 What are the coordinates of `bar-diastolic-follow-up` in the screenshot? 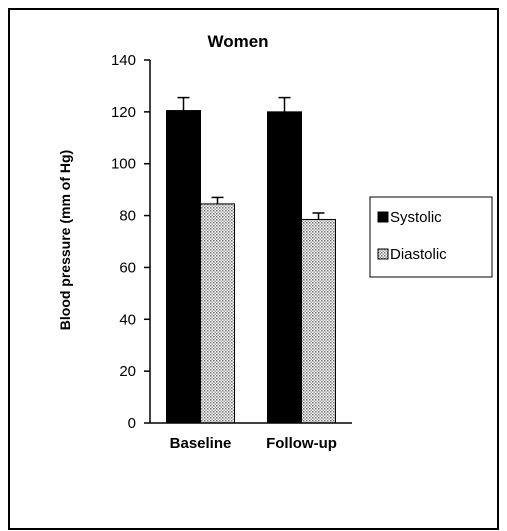 It's located at (318, 321).